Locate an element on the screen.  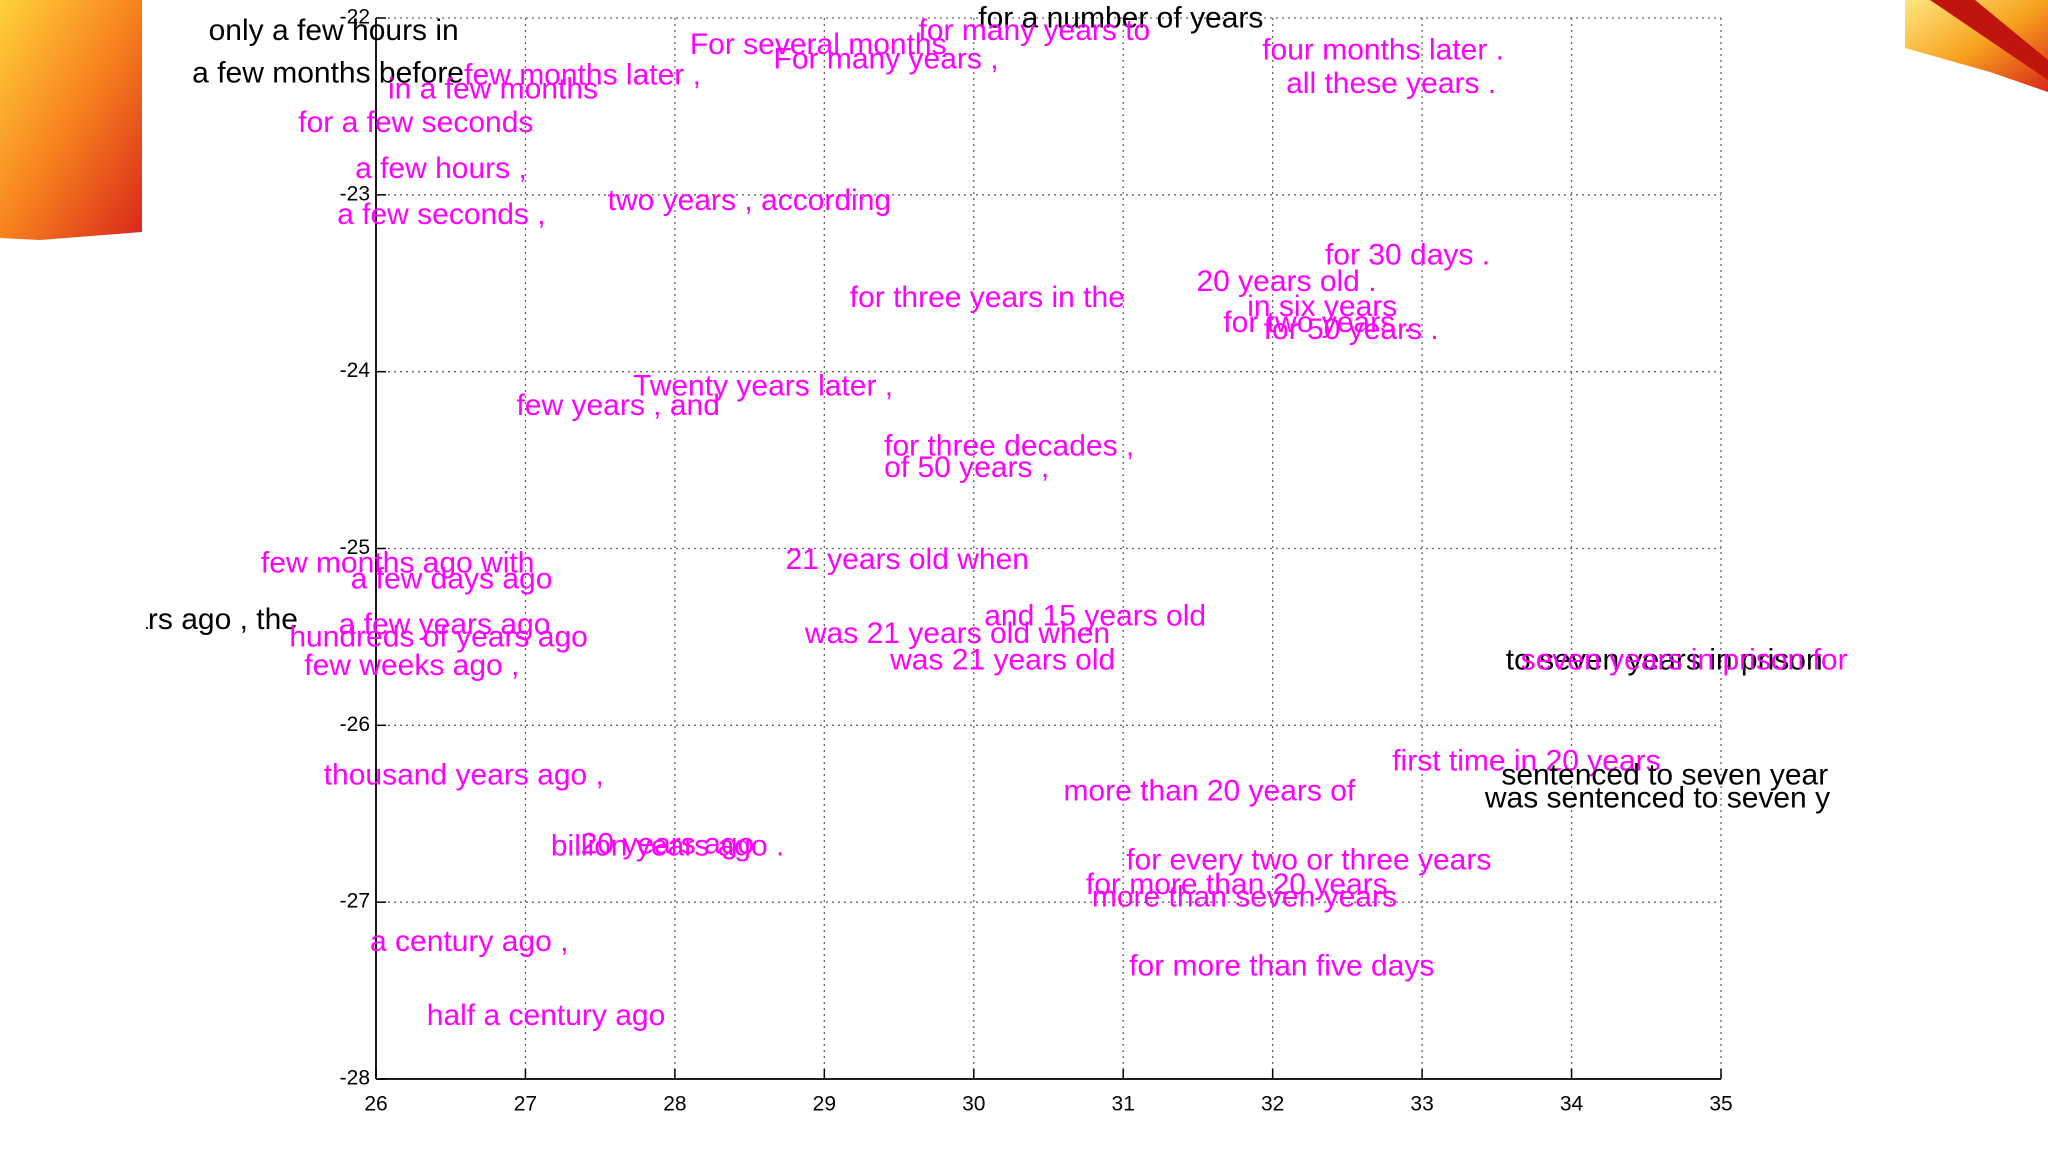
word-label: for three decades , is located at coordinates (1009, 446).